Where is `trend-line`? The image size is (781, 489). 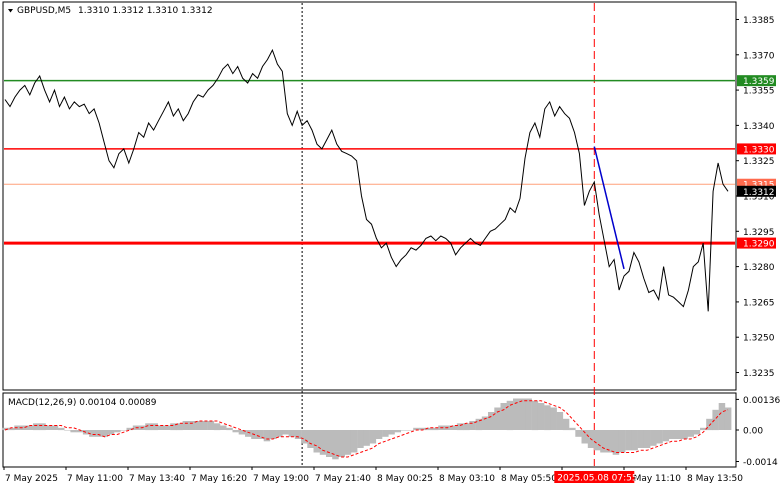 trend-line is located at coordinates (609, 208).